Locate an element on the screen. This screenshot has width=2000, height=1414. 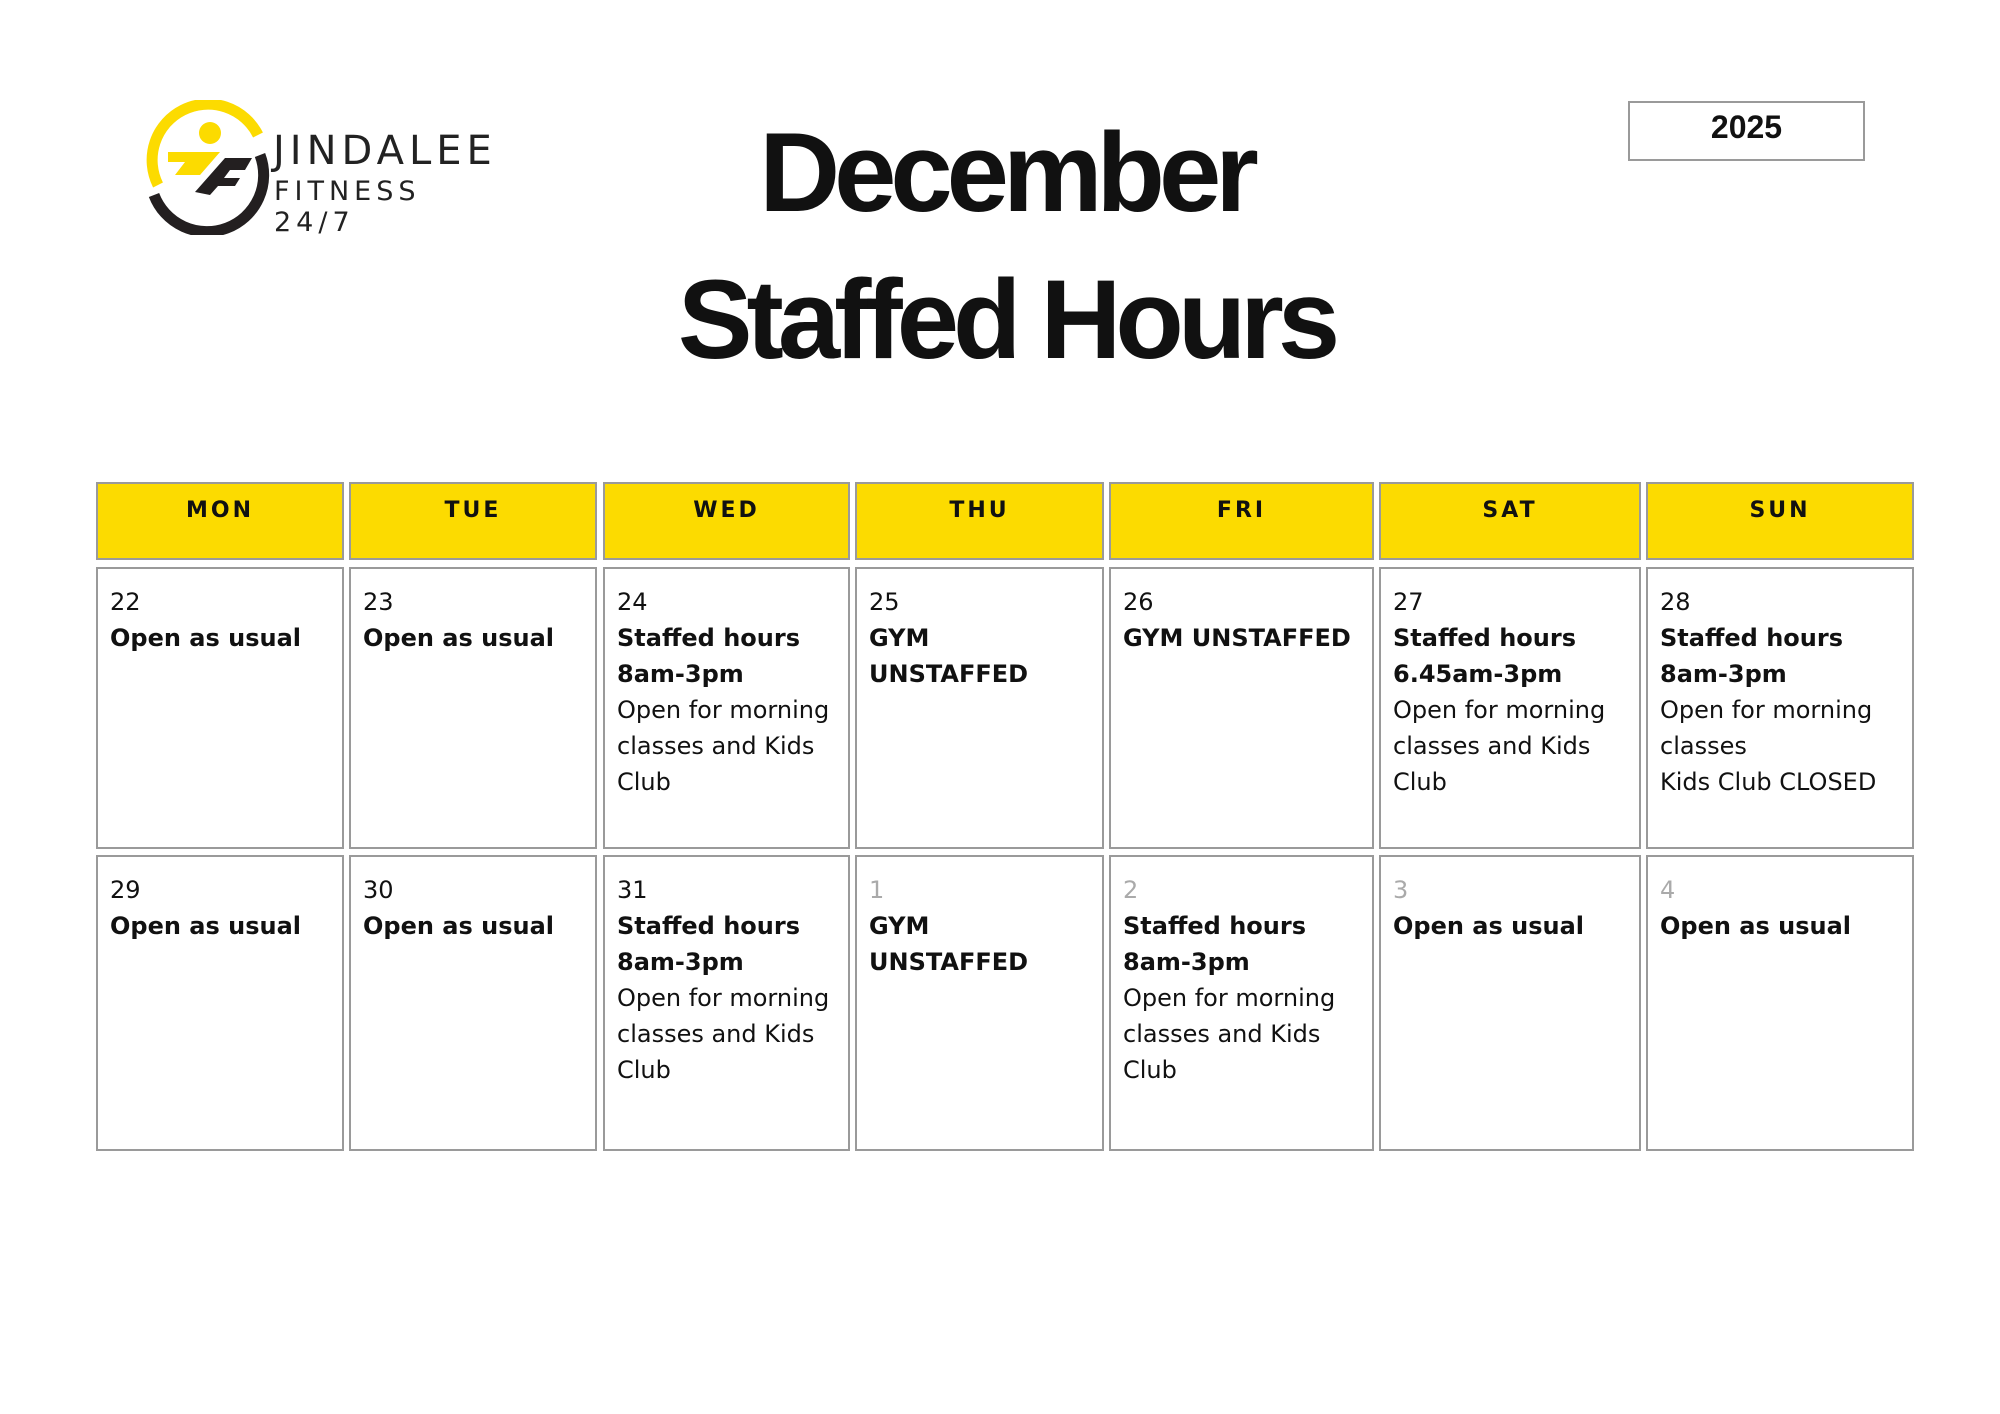
logo-name: JINDALEE is located at coordinates (385, 151).